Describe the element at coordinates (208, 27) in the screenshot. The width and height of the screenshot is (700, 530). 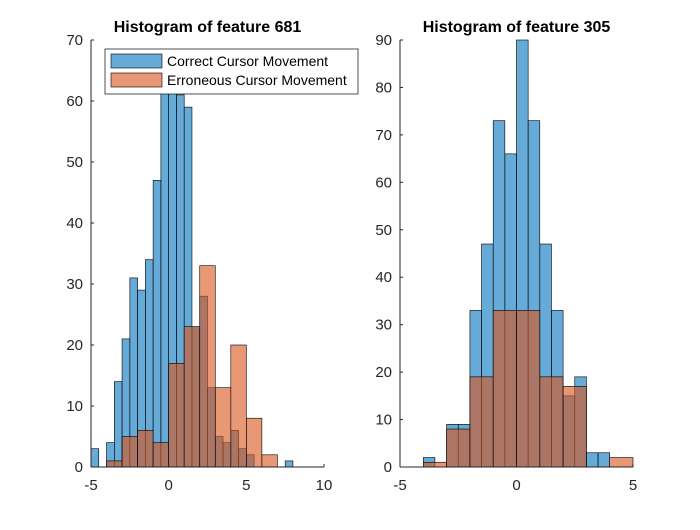
I see `chart-title: Histogram of feature 681` at that location.